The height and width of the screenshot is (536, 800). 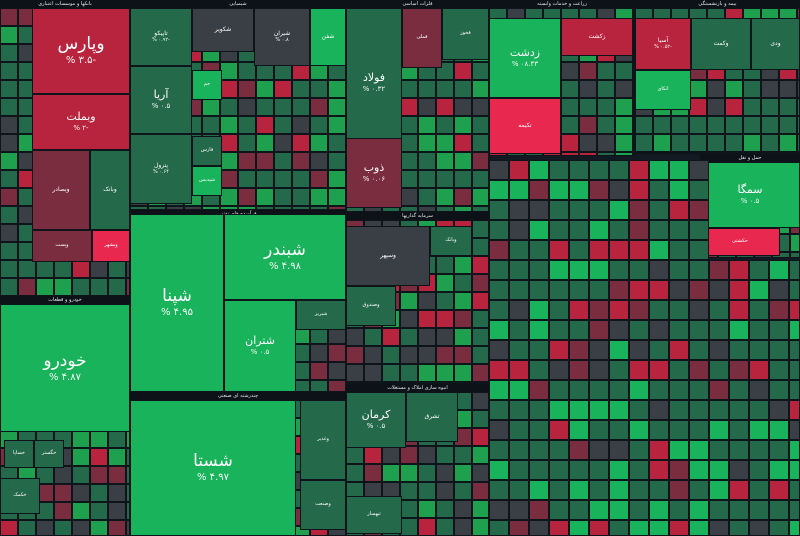 What do you see at coordinates (207, 181) in the screenshot?
I see `stock-tile: شپدیس` at bounding box center [207, 181].